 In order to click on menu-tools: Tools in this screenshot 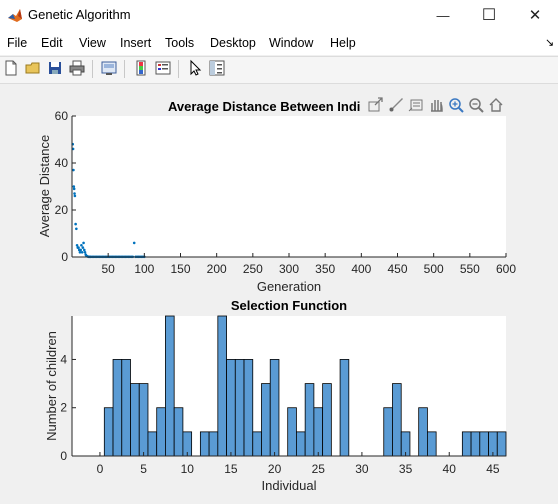, I will do `click(180, 43)`.